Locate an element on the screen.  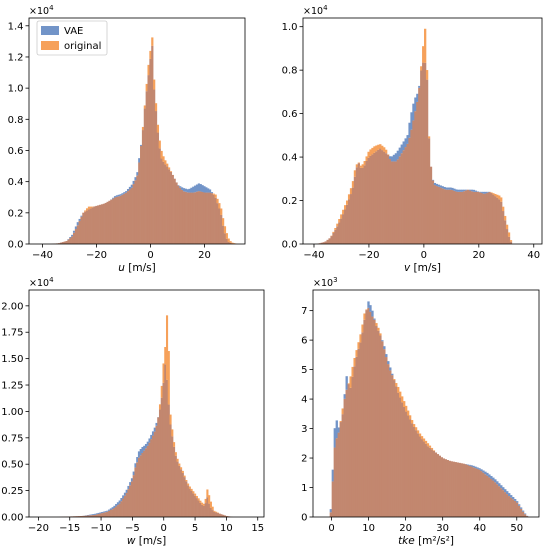
y-tick-label: 0 is located at coordinates (304, 518).